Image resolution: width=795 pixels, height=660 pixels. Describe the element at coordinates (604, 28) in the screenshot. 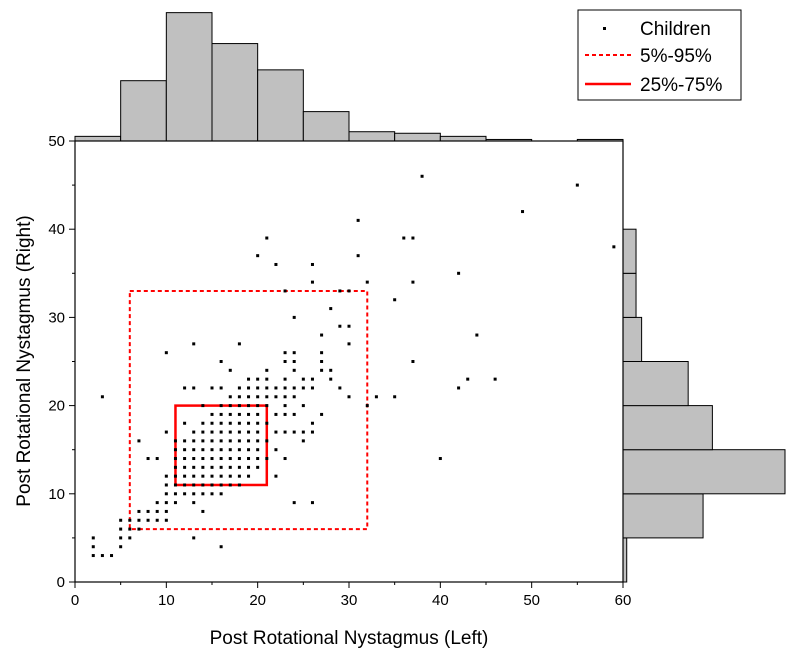

I see `legend-children-marker` at that location.